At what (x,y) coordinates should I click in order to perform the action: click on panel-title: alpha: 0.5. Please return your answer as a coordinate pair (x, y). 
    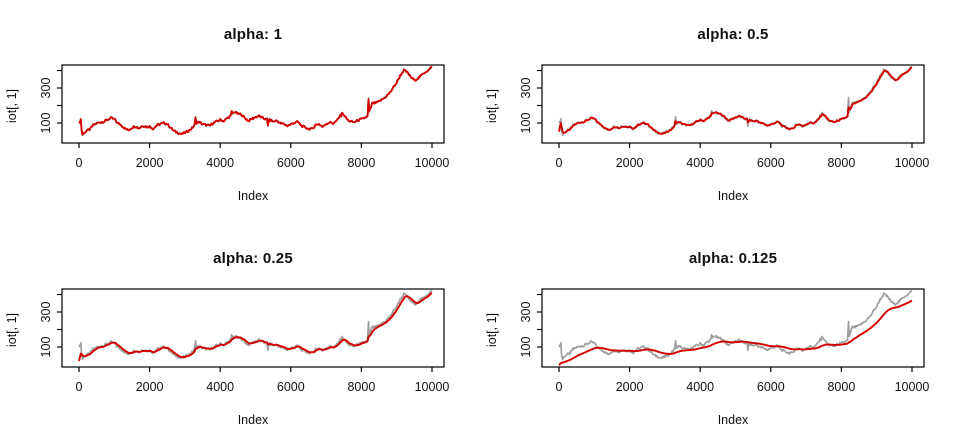
    Looking at the image, I should click on (733, 34).